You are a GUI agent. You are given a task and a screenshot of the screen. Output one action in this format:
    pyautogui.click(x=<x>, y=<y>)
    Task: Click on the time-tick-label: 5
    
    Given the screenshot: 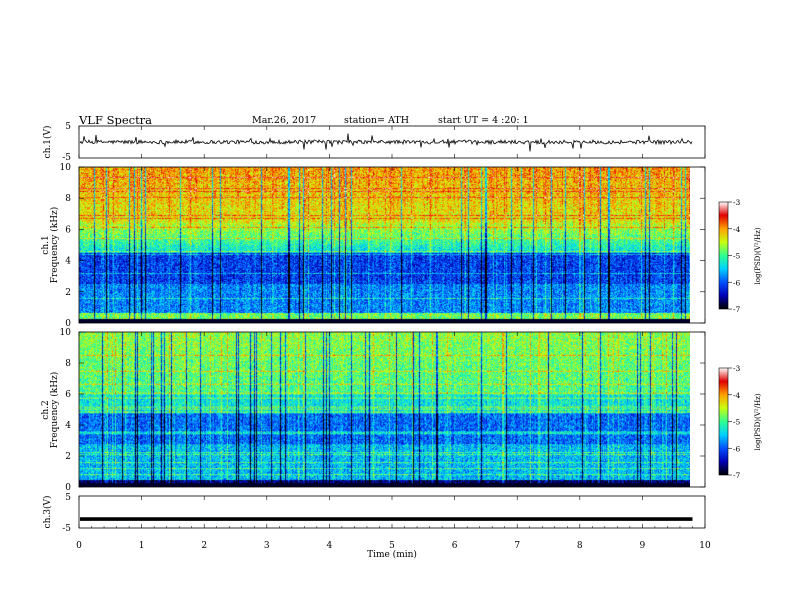 What is the action you would take?
    pyautogui.click(x=392, y=546)
    